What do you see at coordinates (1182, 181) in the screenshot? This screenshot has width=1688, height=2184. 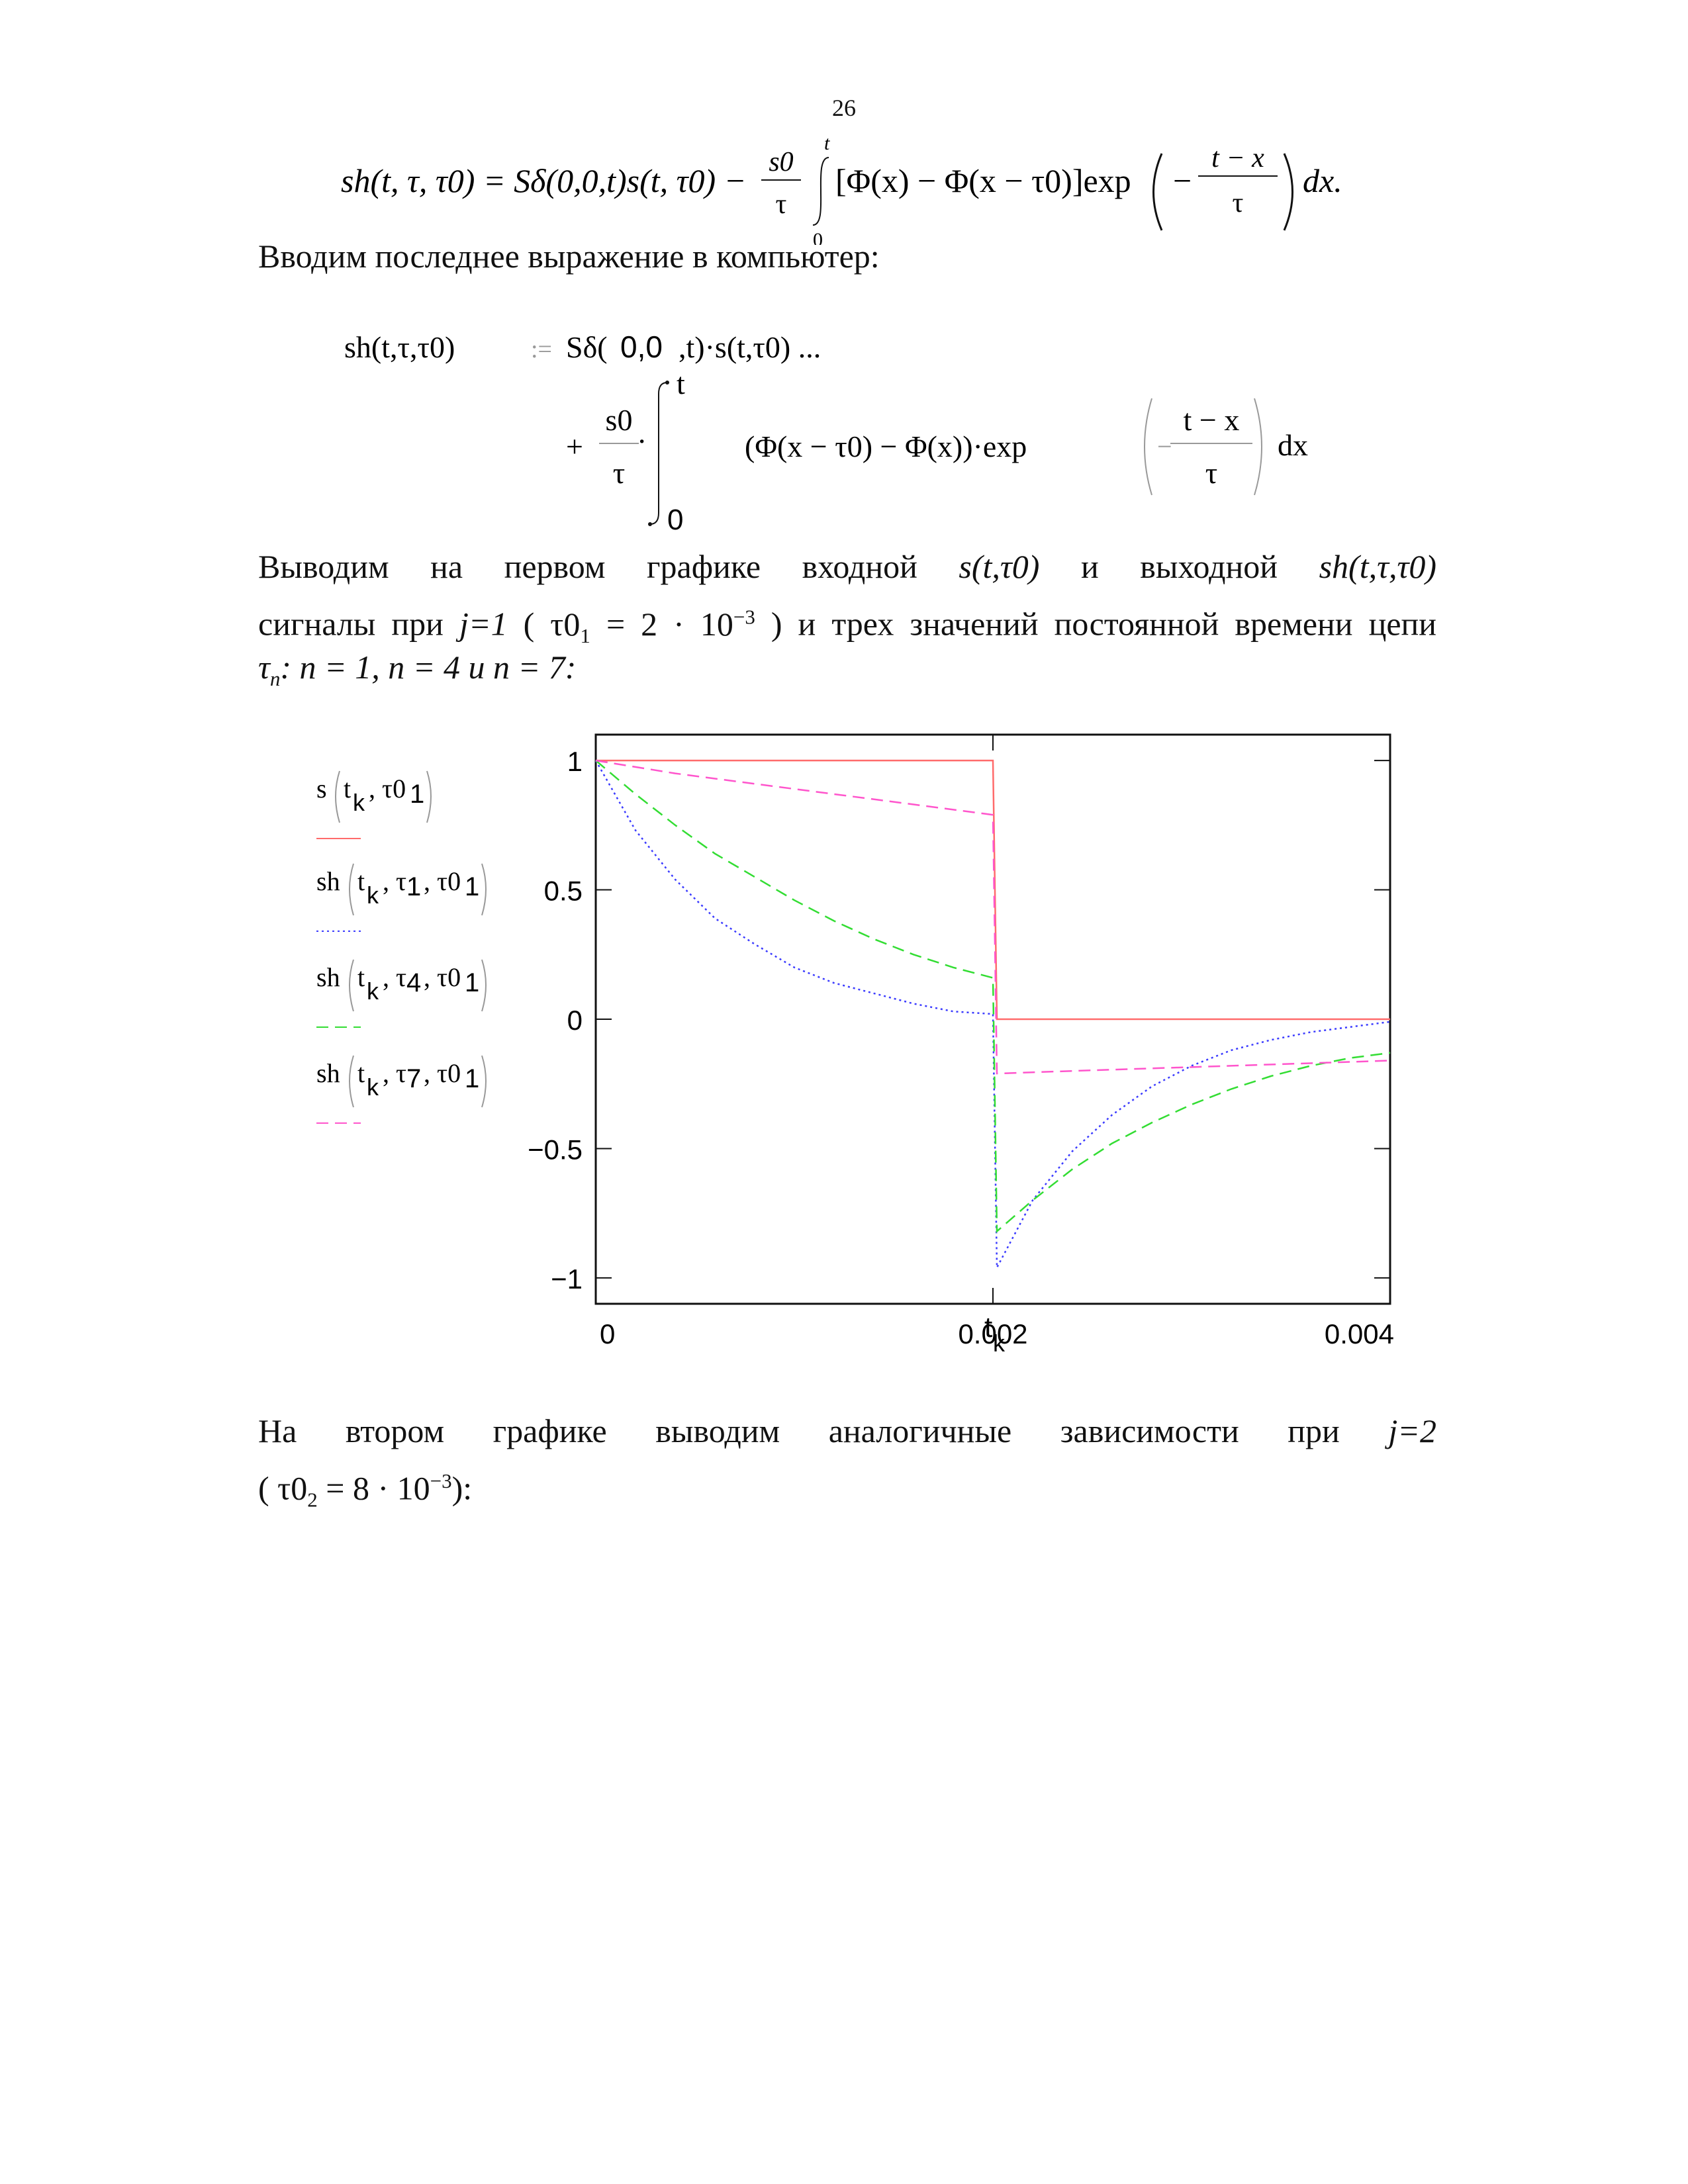 I see `formula-minus: −` at bounding box center [1182, 181].